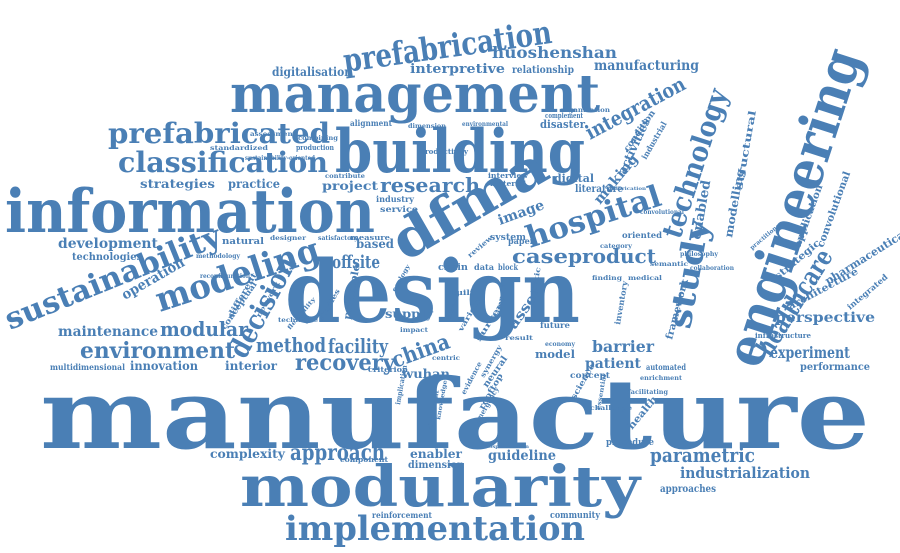  What do you see at coordinates (699, 254) in the screenshot?
I see `word: philosophy` at bounding box center [699, 254].